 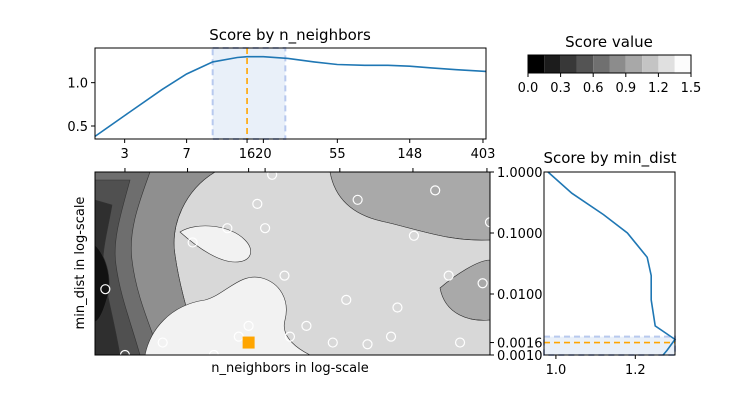 I want to click on colorbar-tick-label: 0.0, so click(x=528, y=88).